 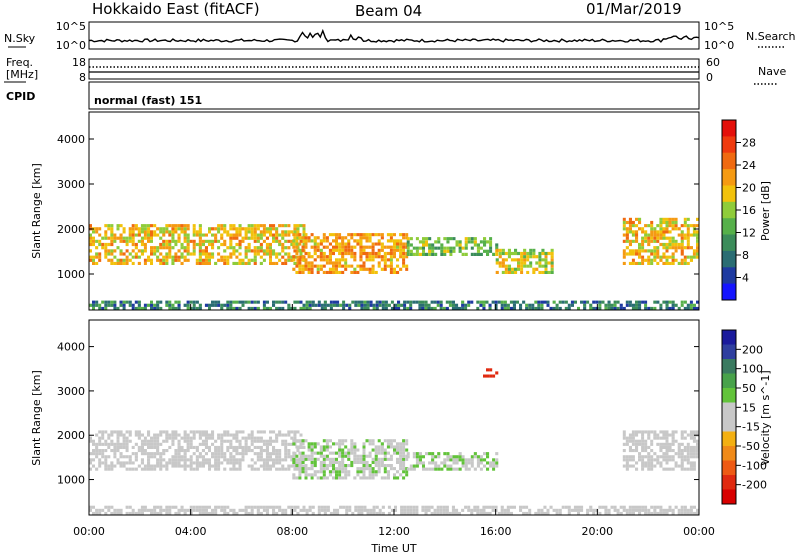 I want to click on freq-label-line1: Freq., so click(x=19, y=62).